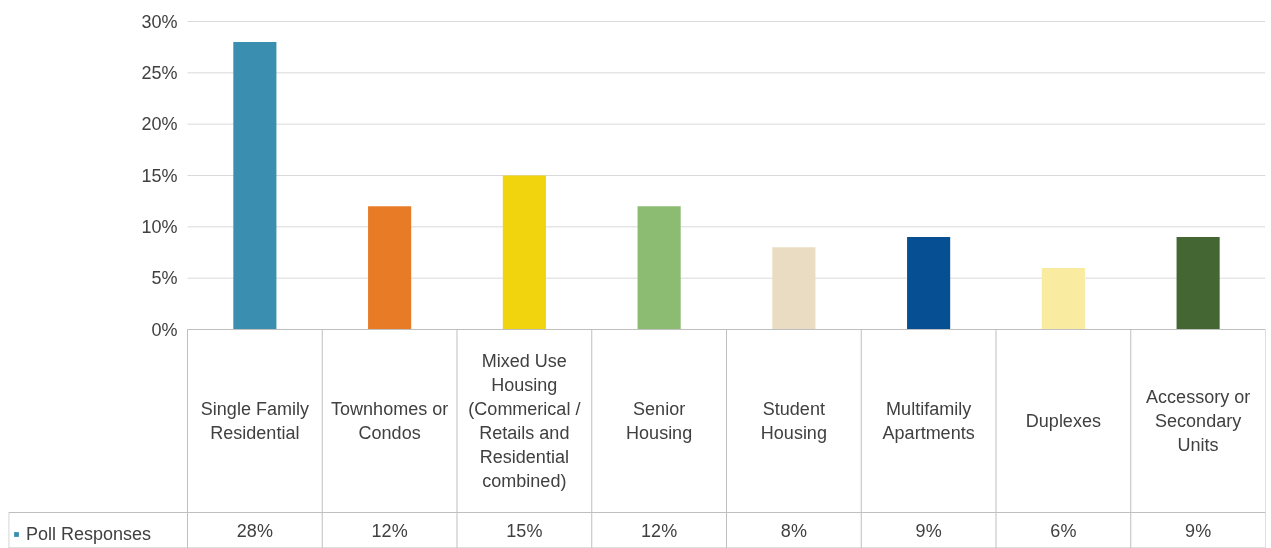 Image resolution: width=1271 pixels, height=548 pixels. Describe the element at coordinates (89, 534) in the screenshot. I see `legend-label: Poll Responses` at that location.